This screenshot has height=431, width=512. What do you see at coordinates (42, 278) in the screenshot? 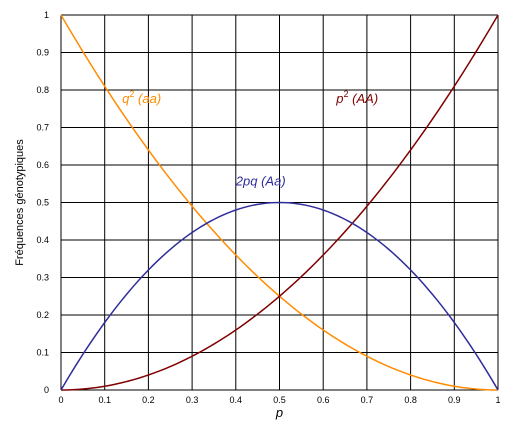
I see `y-tick-label: 0.3` at bounding box center [42, 278].